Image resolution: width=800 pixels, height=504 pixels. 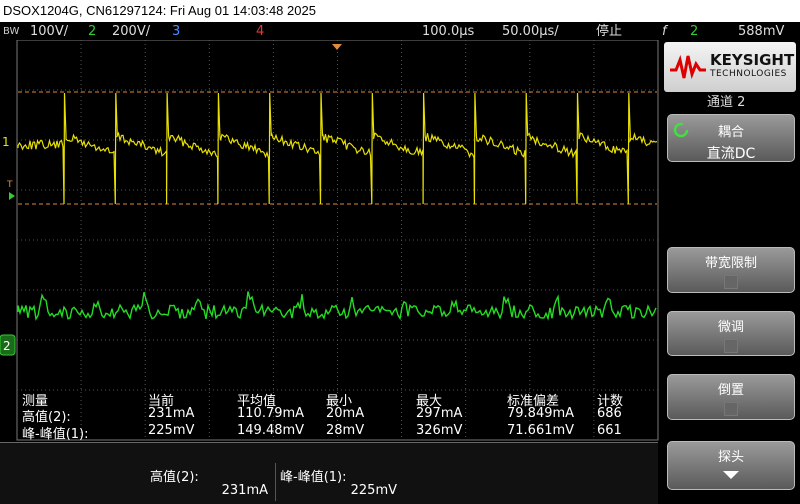 I want to click on button-value: 直流DC, so click(x=731, y=154).